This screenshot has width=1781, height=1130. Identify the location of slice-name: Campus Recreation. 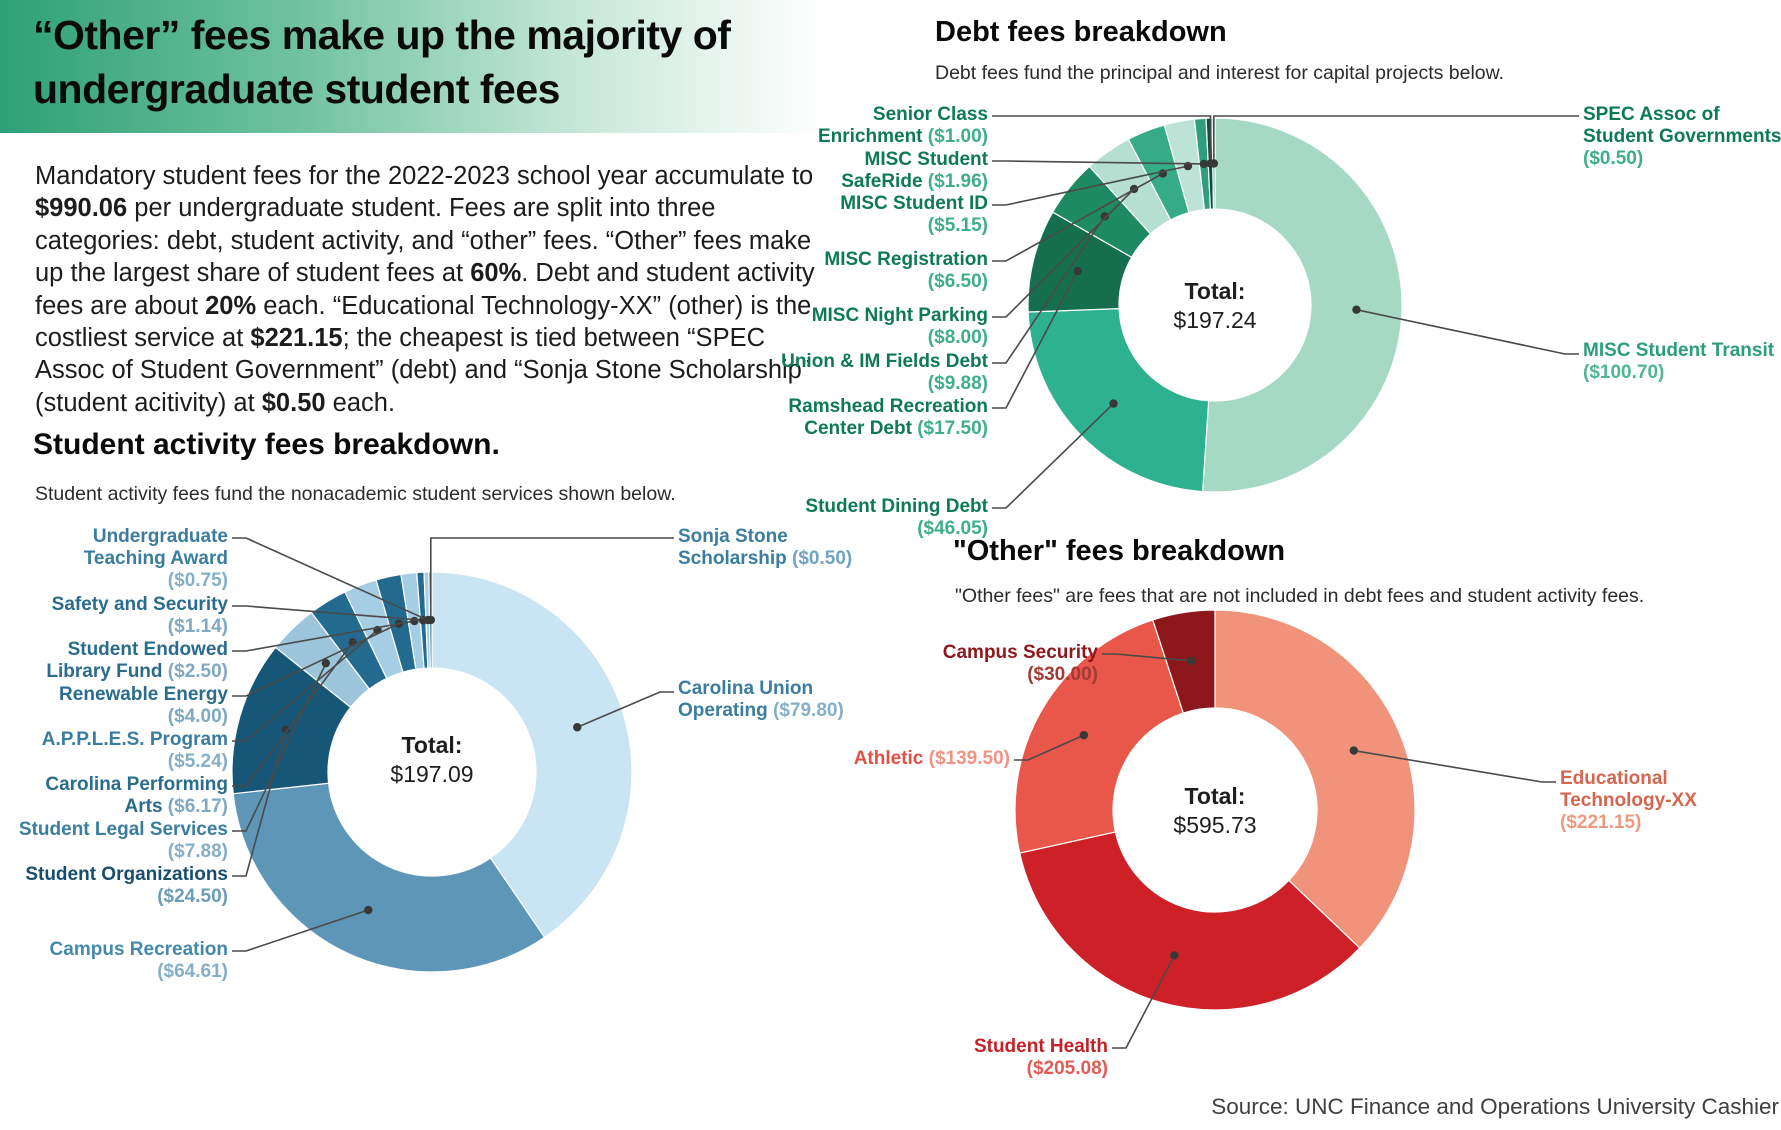
(138, 949).